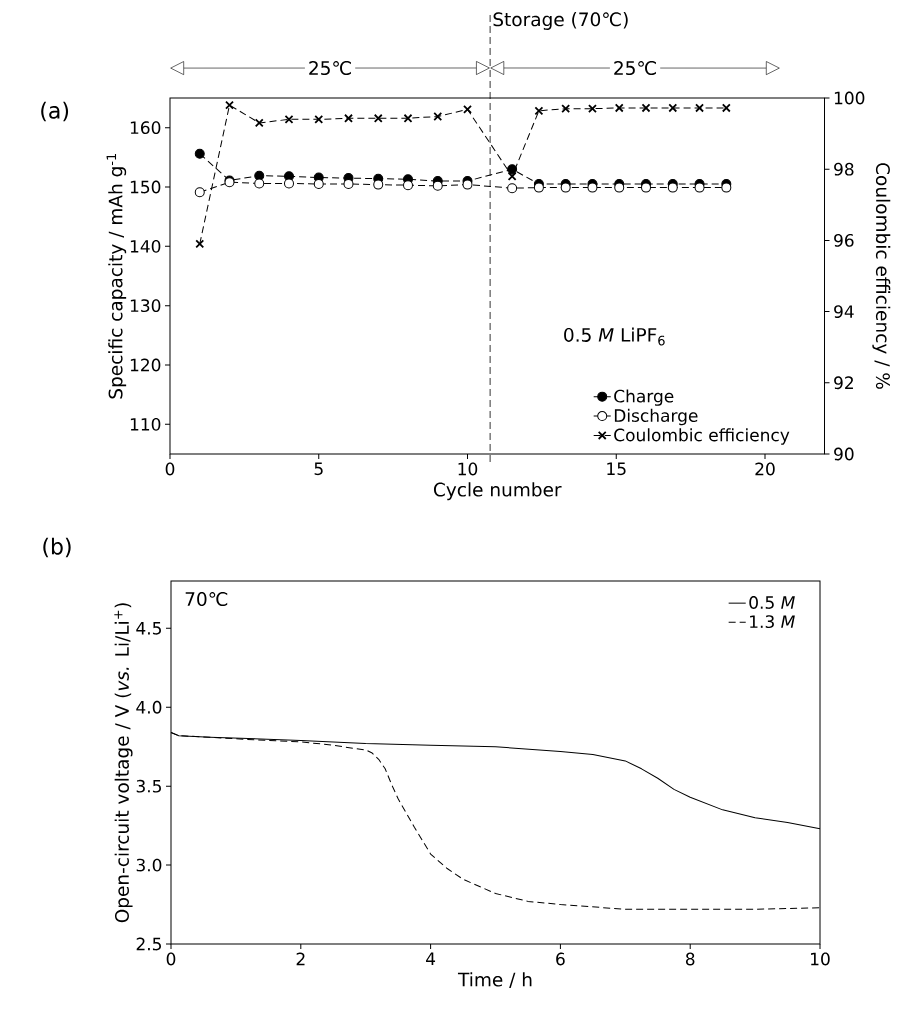 The image size is (914, 1033). I want to click on ref-line-label: Storage (70℃), so click(560, 21).